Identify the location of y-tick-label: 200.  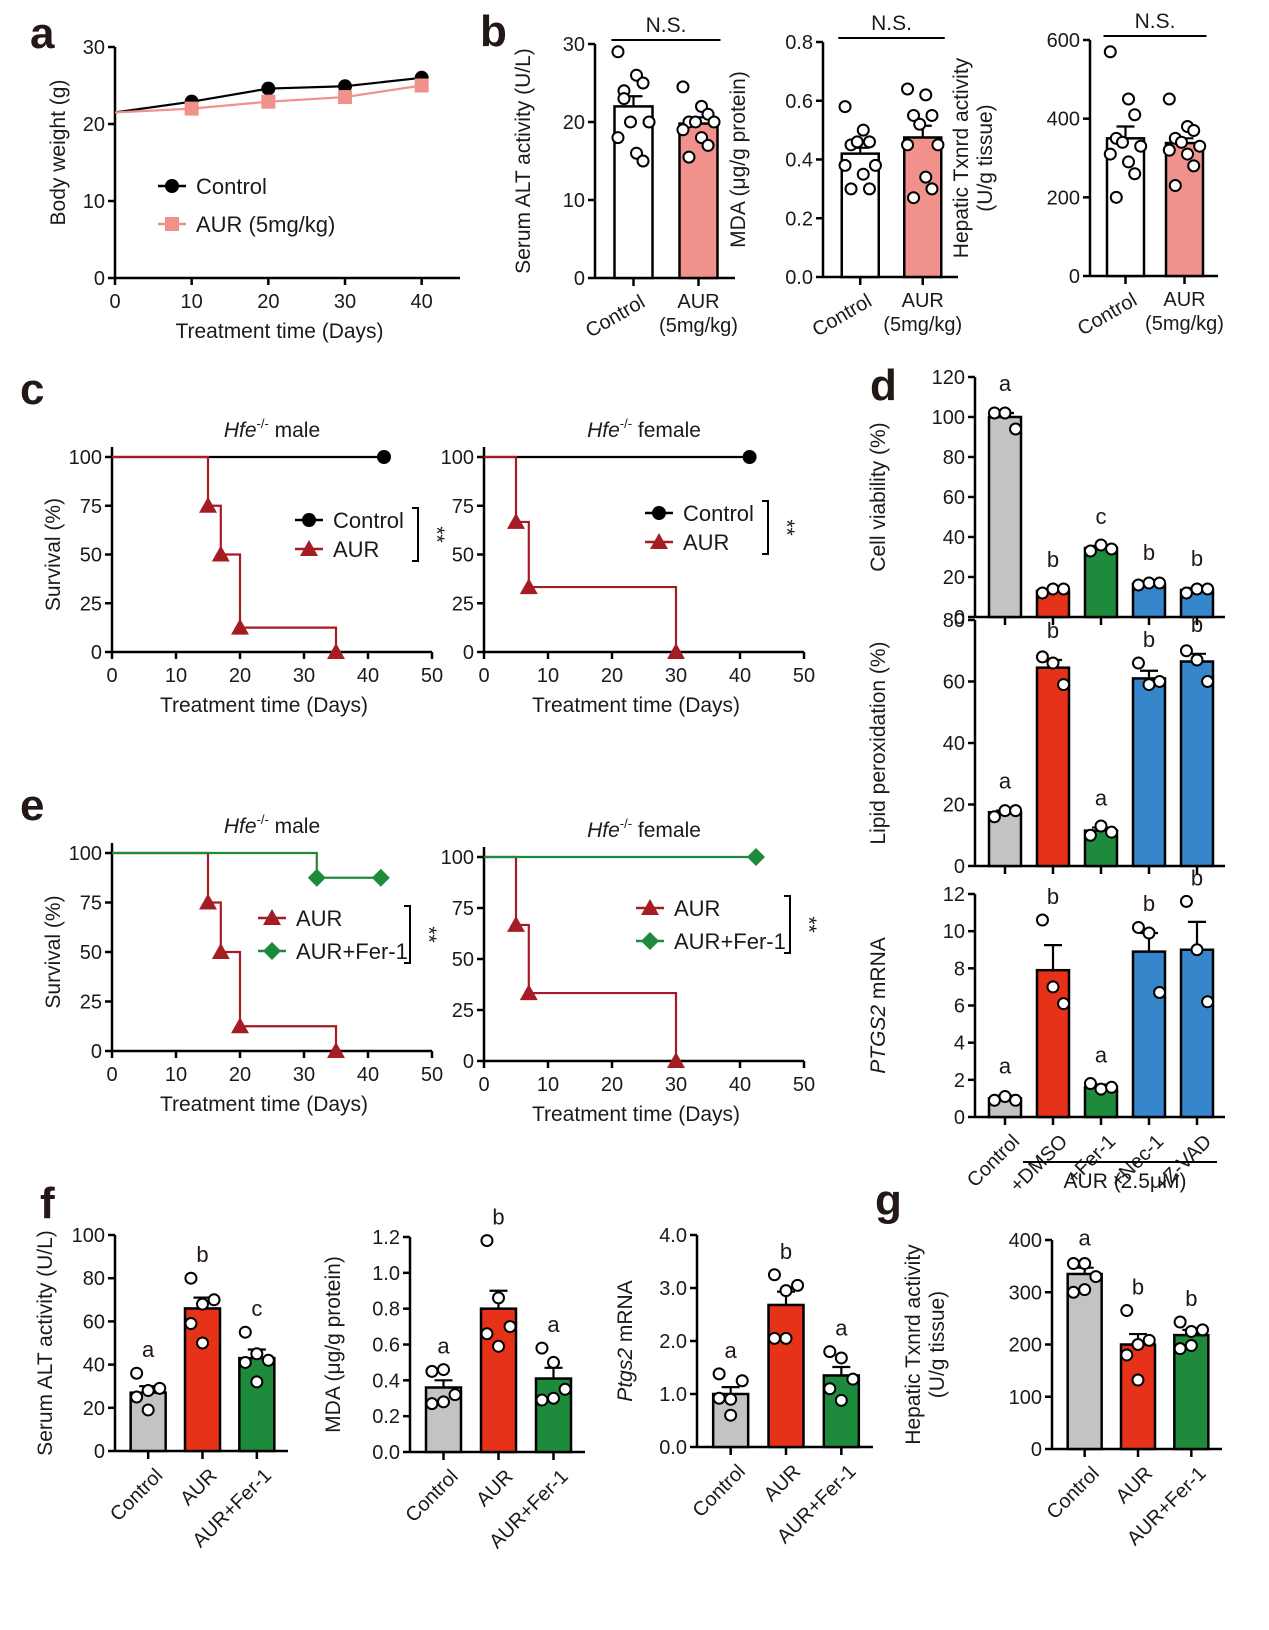
(1063, 198).